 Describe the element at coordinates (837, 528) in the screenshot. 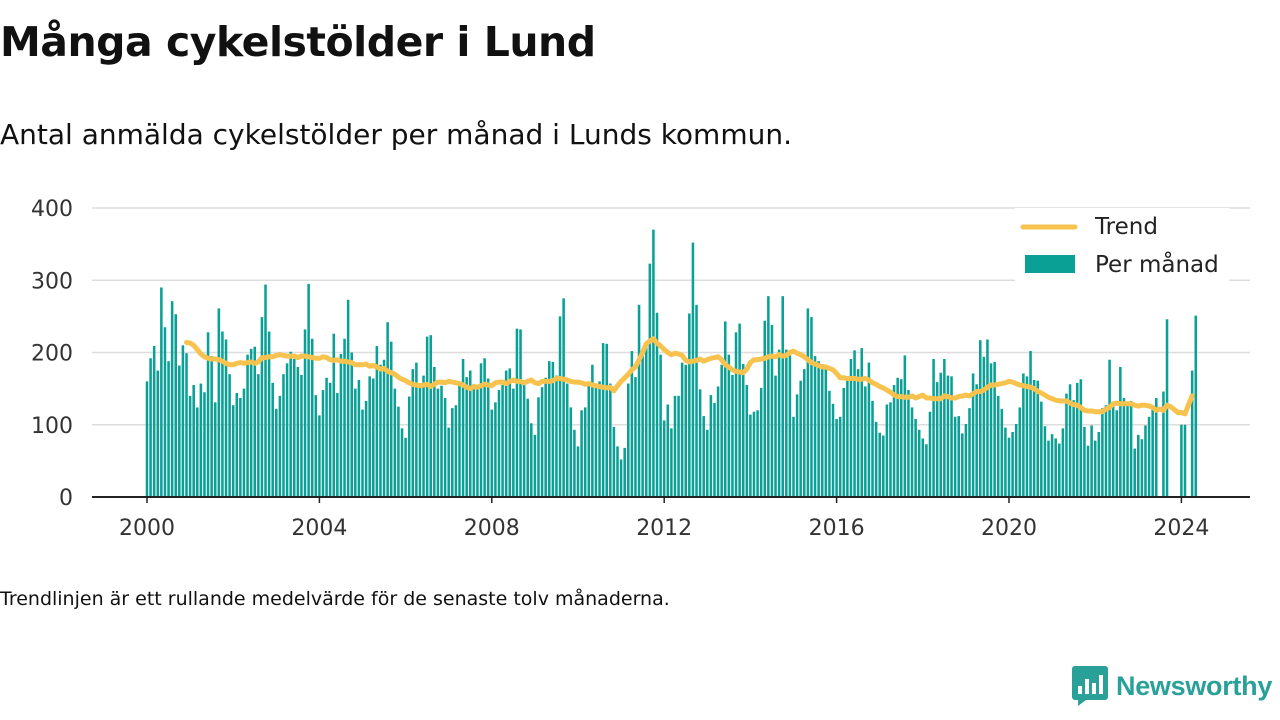

I see `x-tick-label: 2016` at that location.